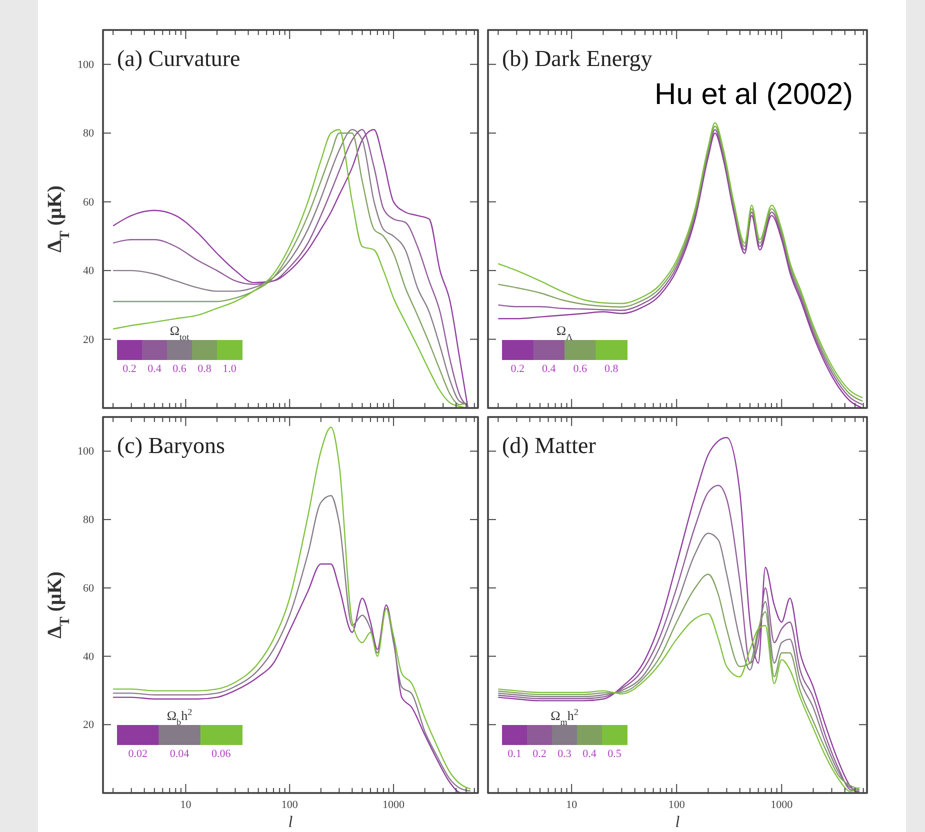 This screenshot has width=925, height=832. What do you see at coordinates (515, 754) in the screenshot?
I see `legend-label: 0.1` at bounding box center [515, 754].